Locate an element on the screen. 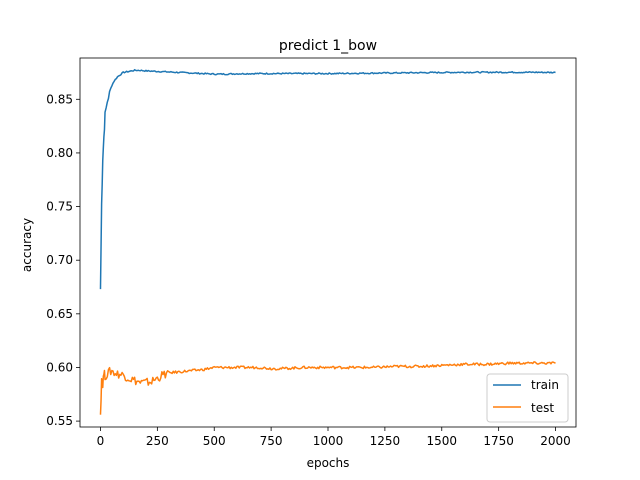  legend-label-train: train is located at coordinates (545, 385).